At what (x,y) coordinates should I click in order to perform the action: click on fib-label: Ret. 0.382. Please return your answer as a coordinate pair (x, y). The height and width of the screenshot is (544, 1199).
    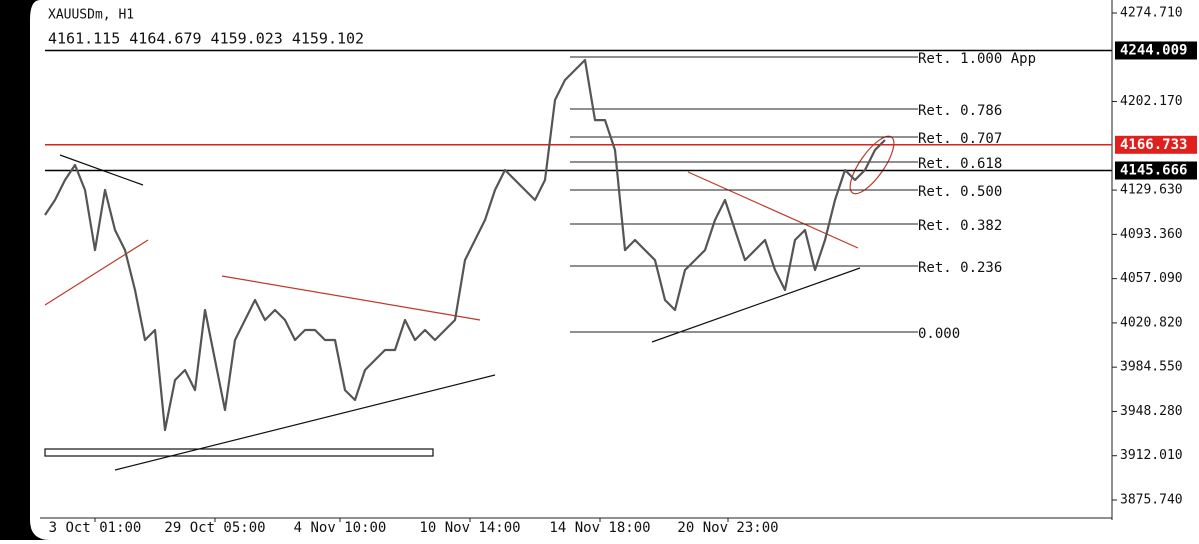
    Looking at the image, I should click on (960, 226).